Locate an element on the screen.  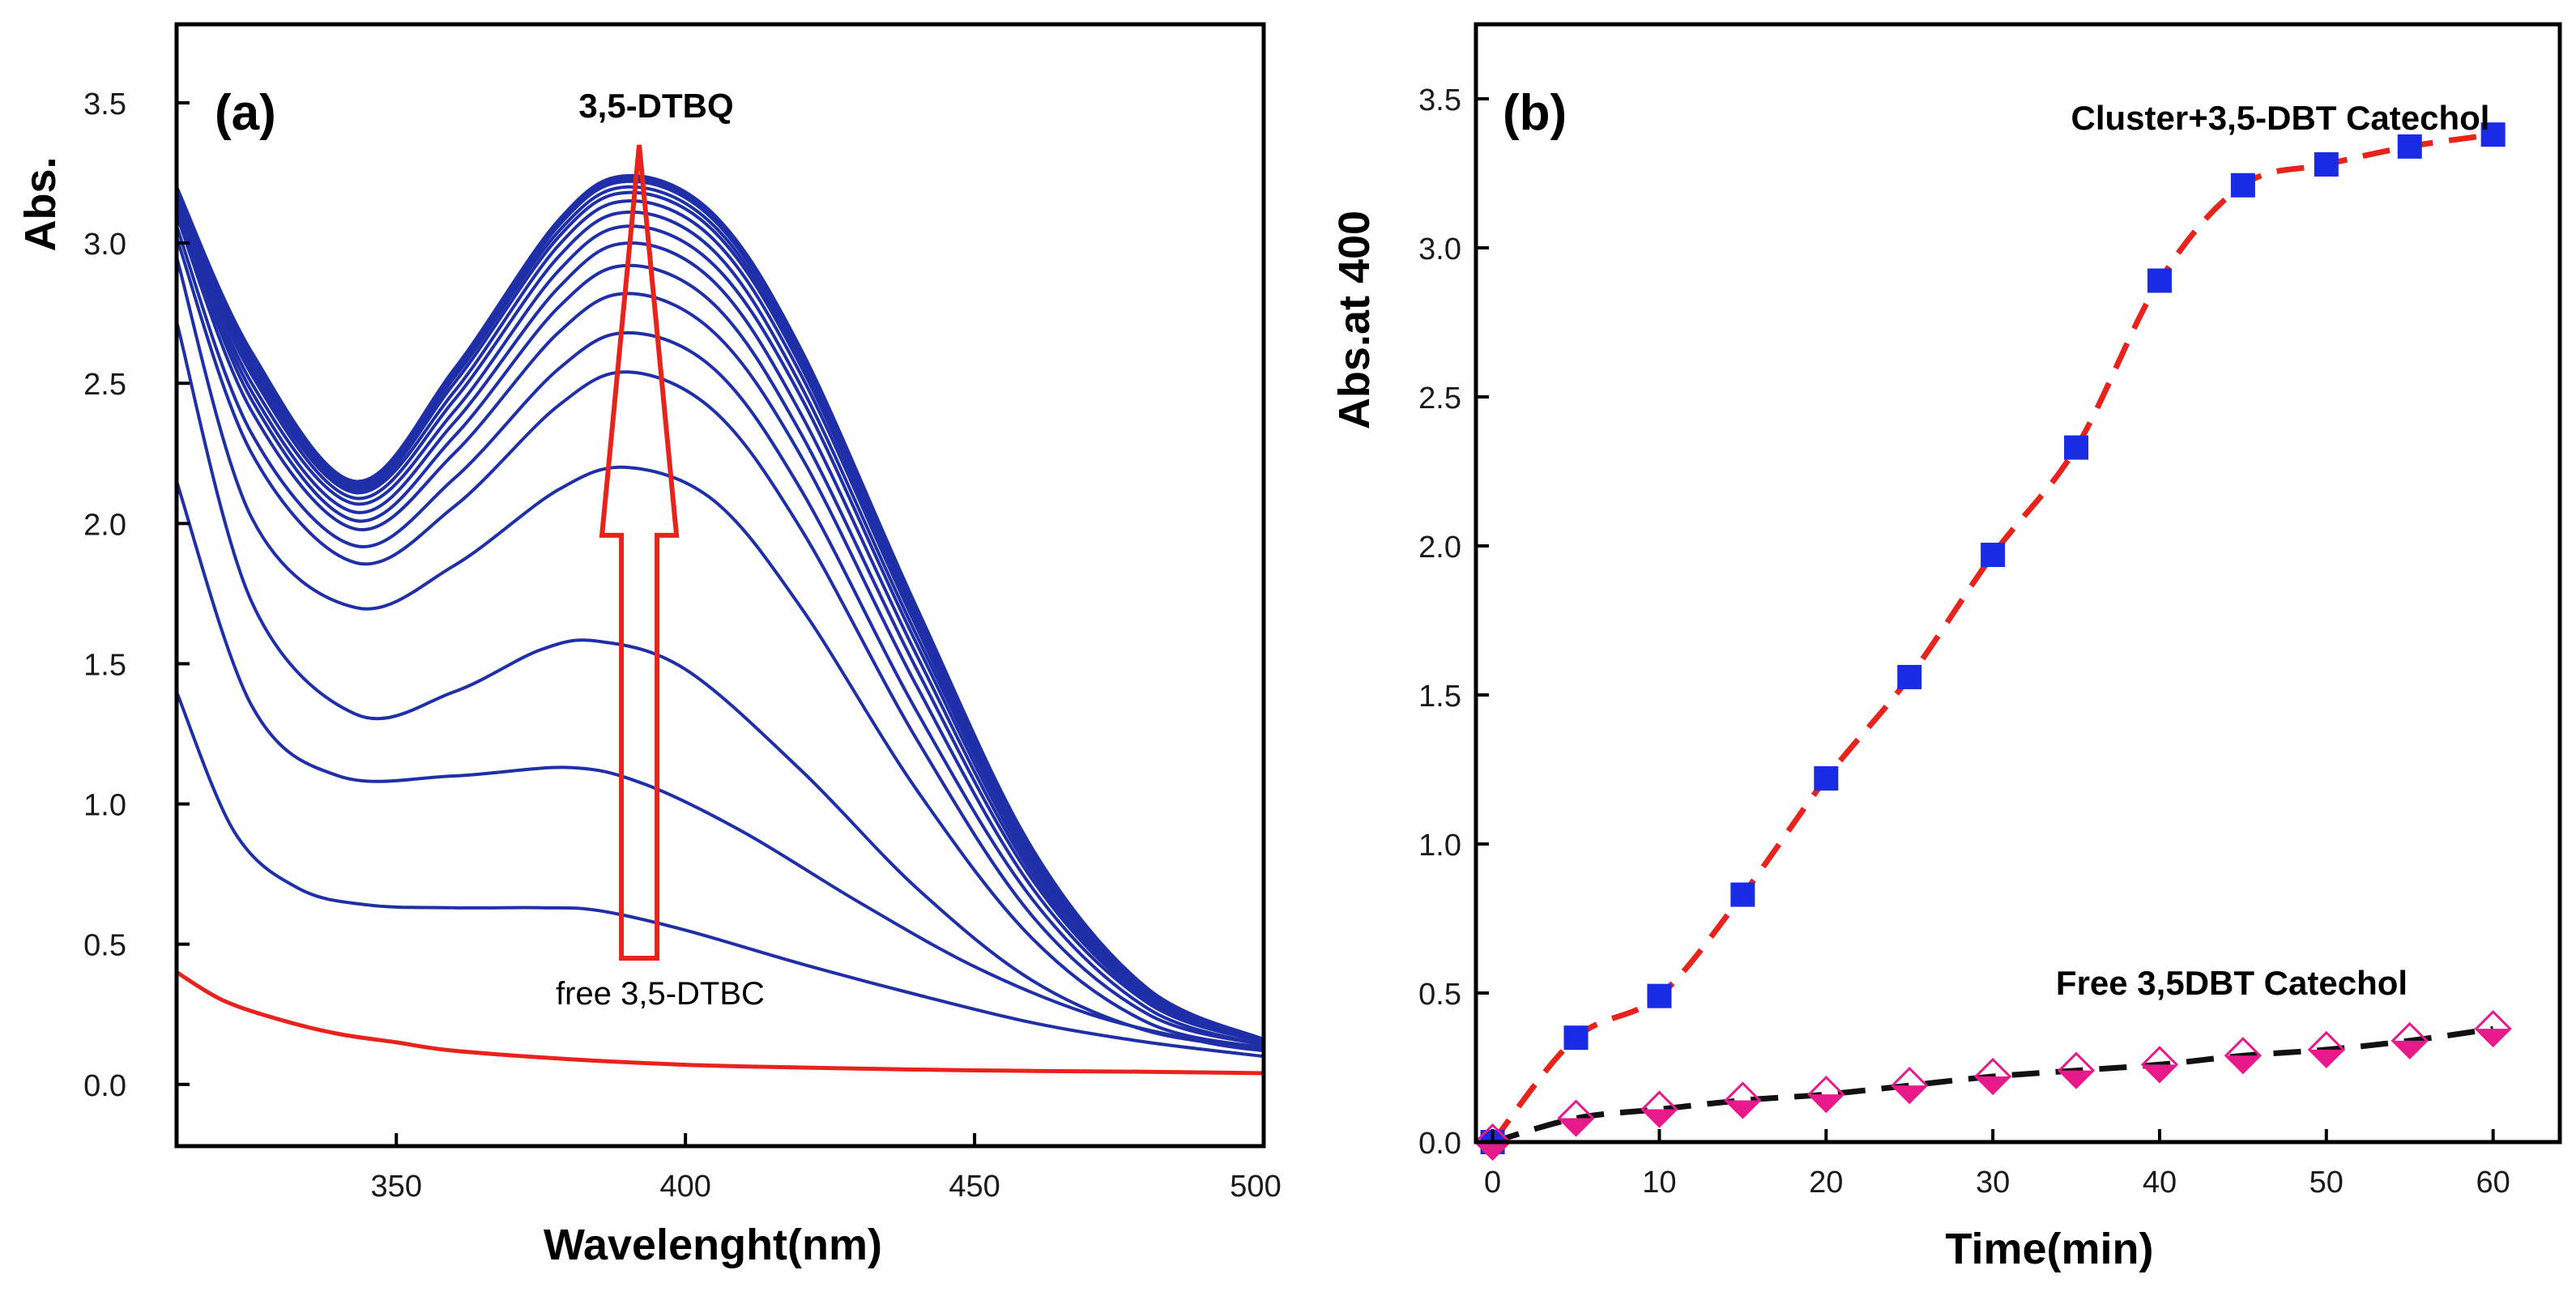
a-x-tick-label: 450 is located at coordinates (975, 1187).